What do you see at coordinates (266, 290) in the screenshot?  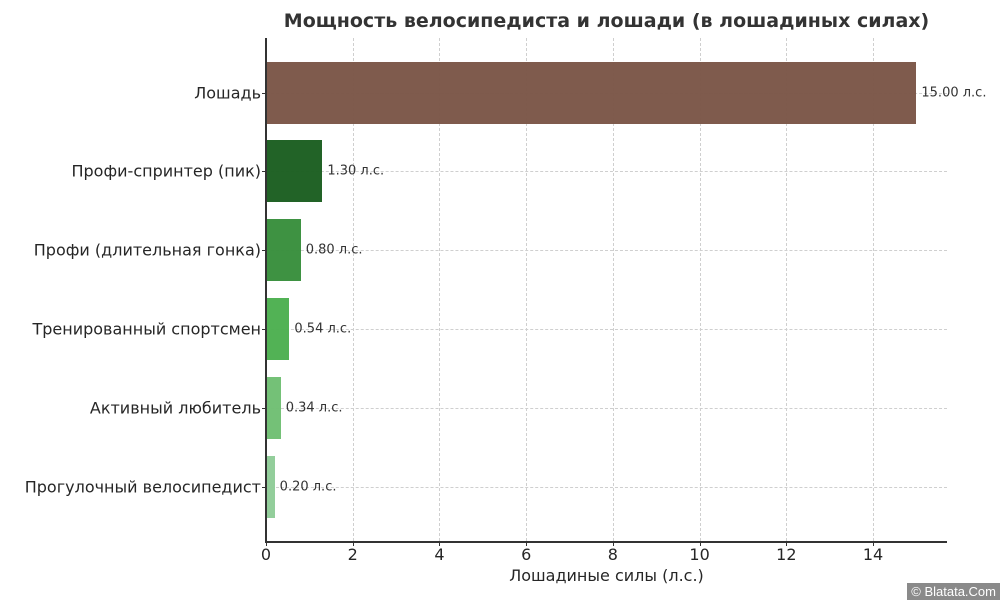 I see `y-axis-line` at bounding box center [266, 290].